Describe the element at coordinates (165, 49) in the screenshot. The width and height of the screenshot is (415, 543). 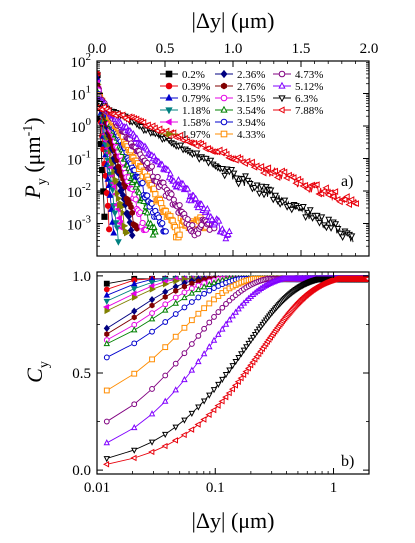
I see `panel-a-x-tick-label: 0.5` at that location.